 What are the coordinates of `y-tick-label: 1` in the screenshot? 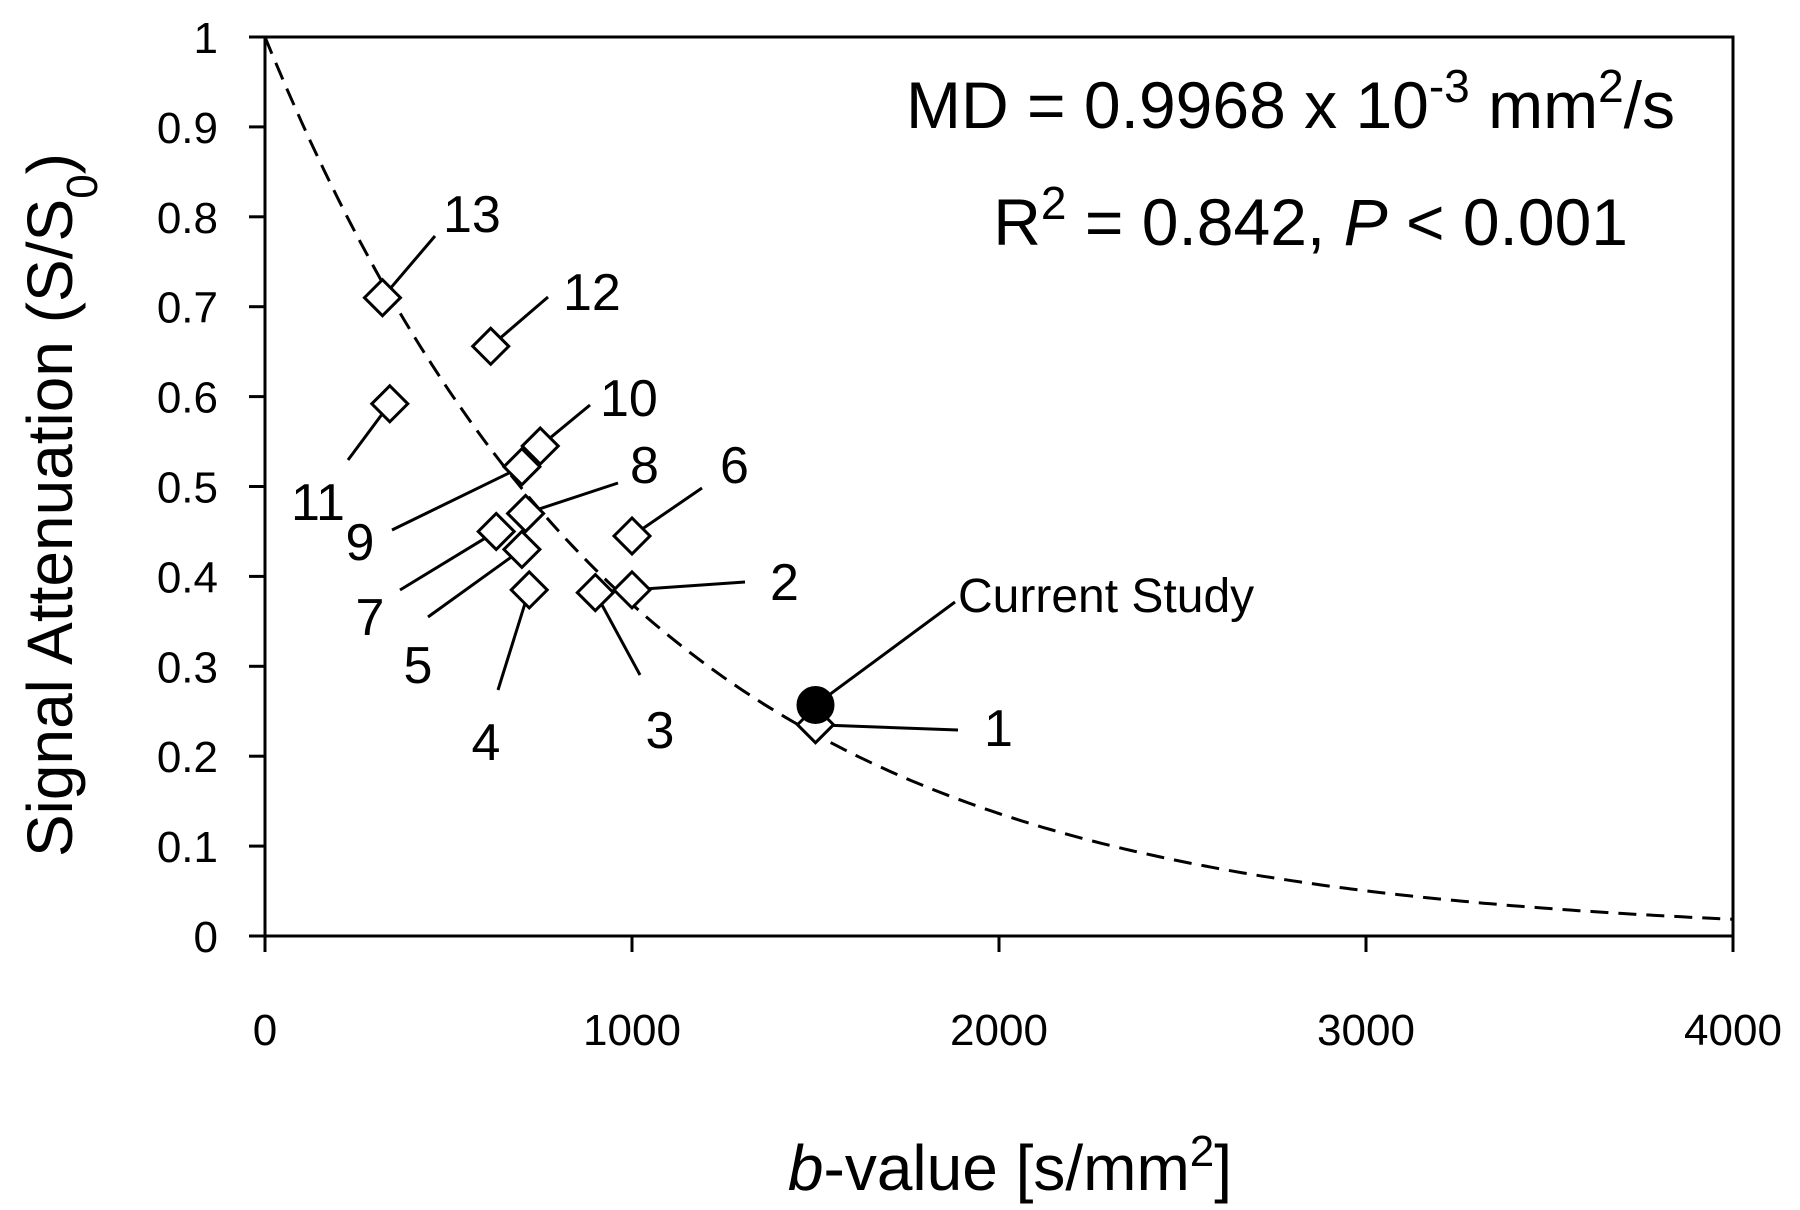 It's located at (206, 38).